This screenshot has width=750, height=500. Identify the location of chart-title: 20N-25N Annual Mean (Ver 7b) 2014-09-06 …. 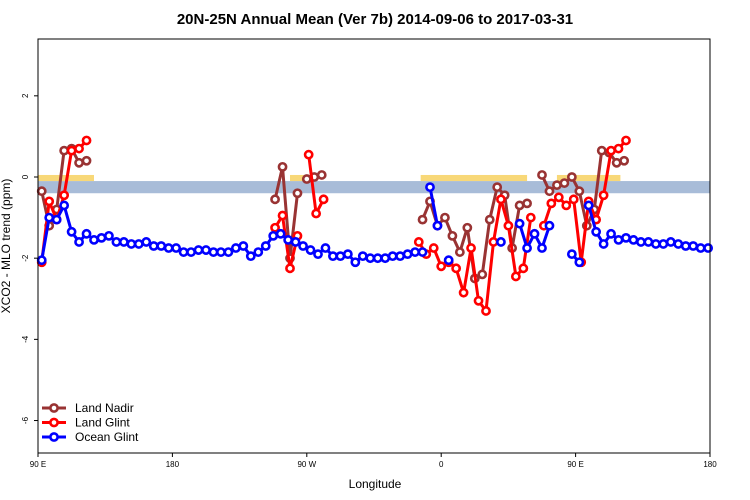
(375, 19).